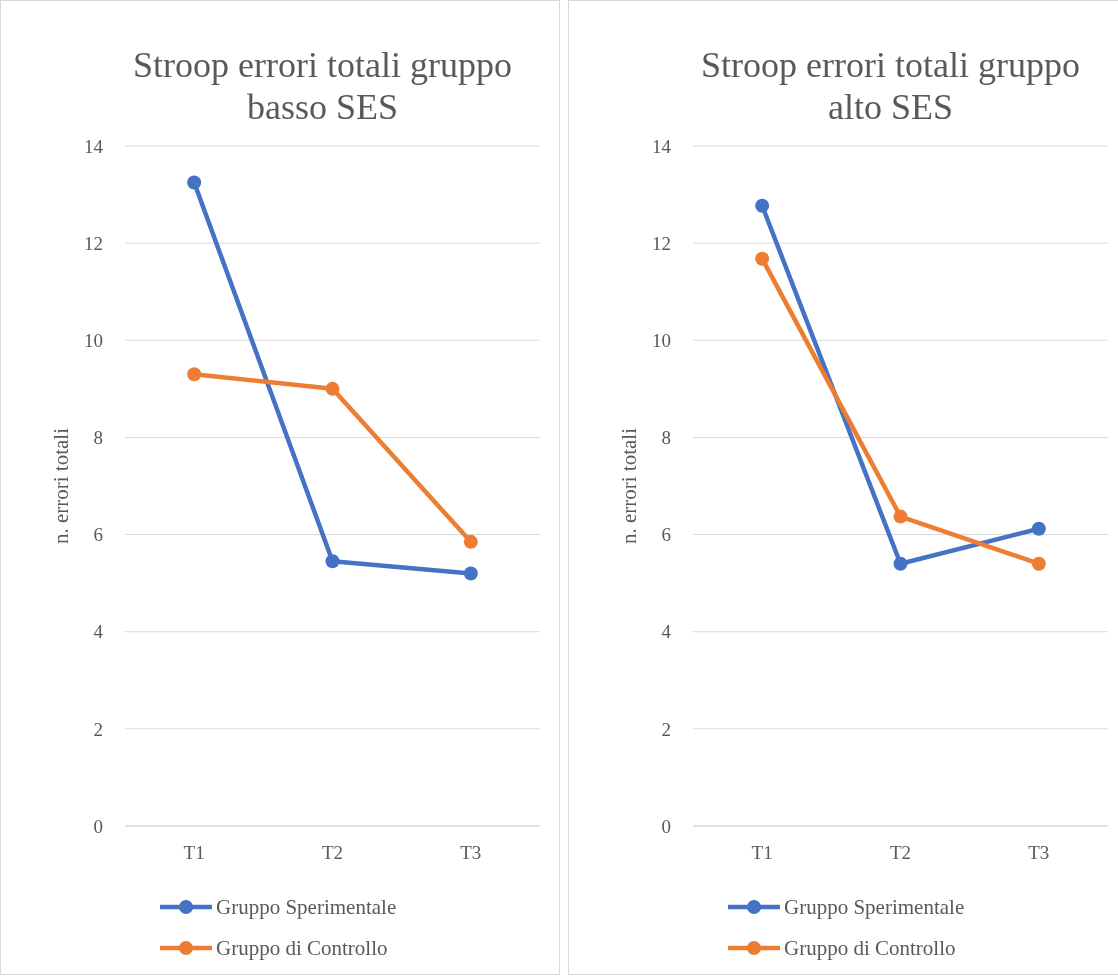 The width and height of the screenshot is (1118, 978). What do you see at coordinates (890, 86) in the screenshot?
I see `chart-title: Stroop errori totali gruppo alto SES` at bounding box center [890, 86].